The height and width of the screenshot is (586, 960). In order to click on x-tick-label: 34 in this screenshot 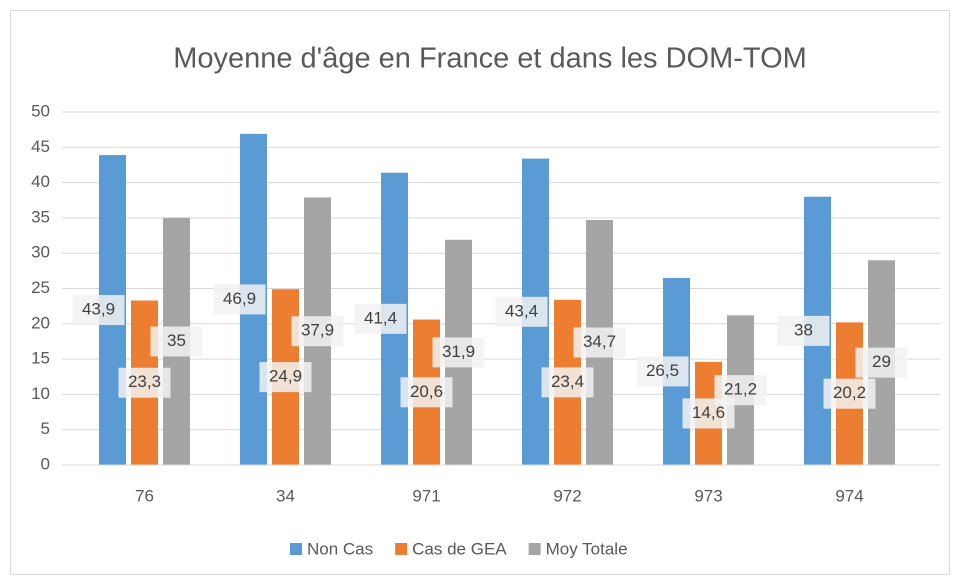, I will do `click(285, 495)`.